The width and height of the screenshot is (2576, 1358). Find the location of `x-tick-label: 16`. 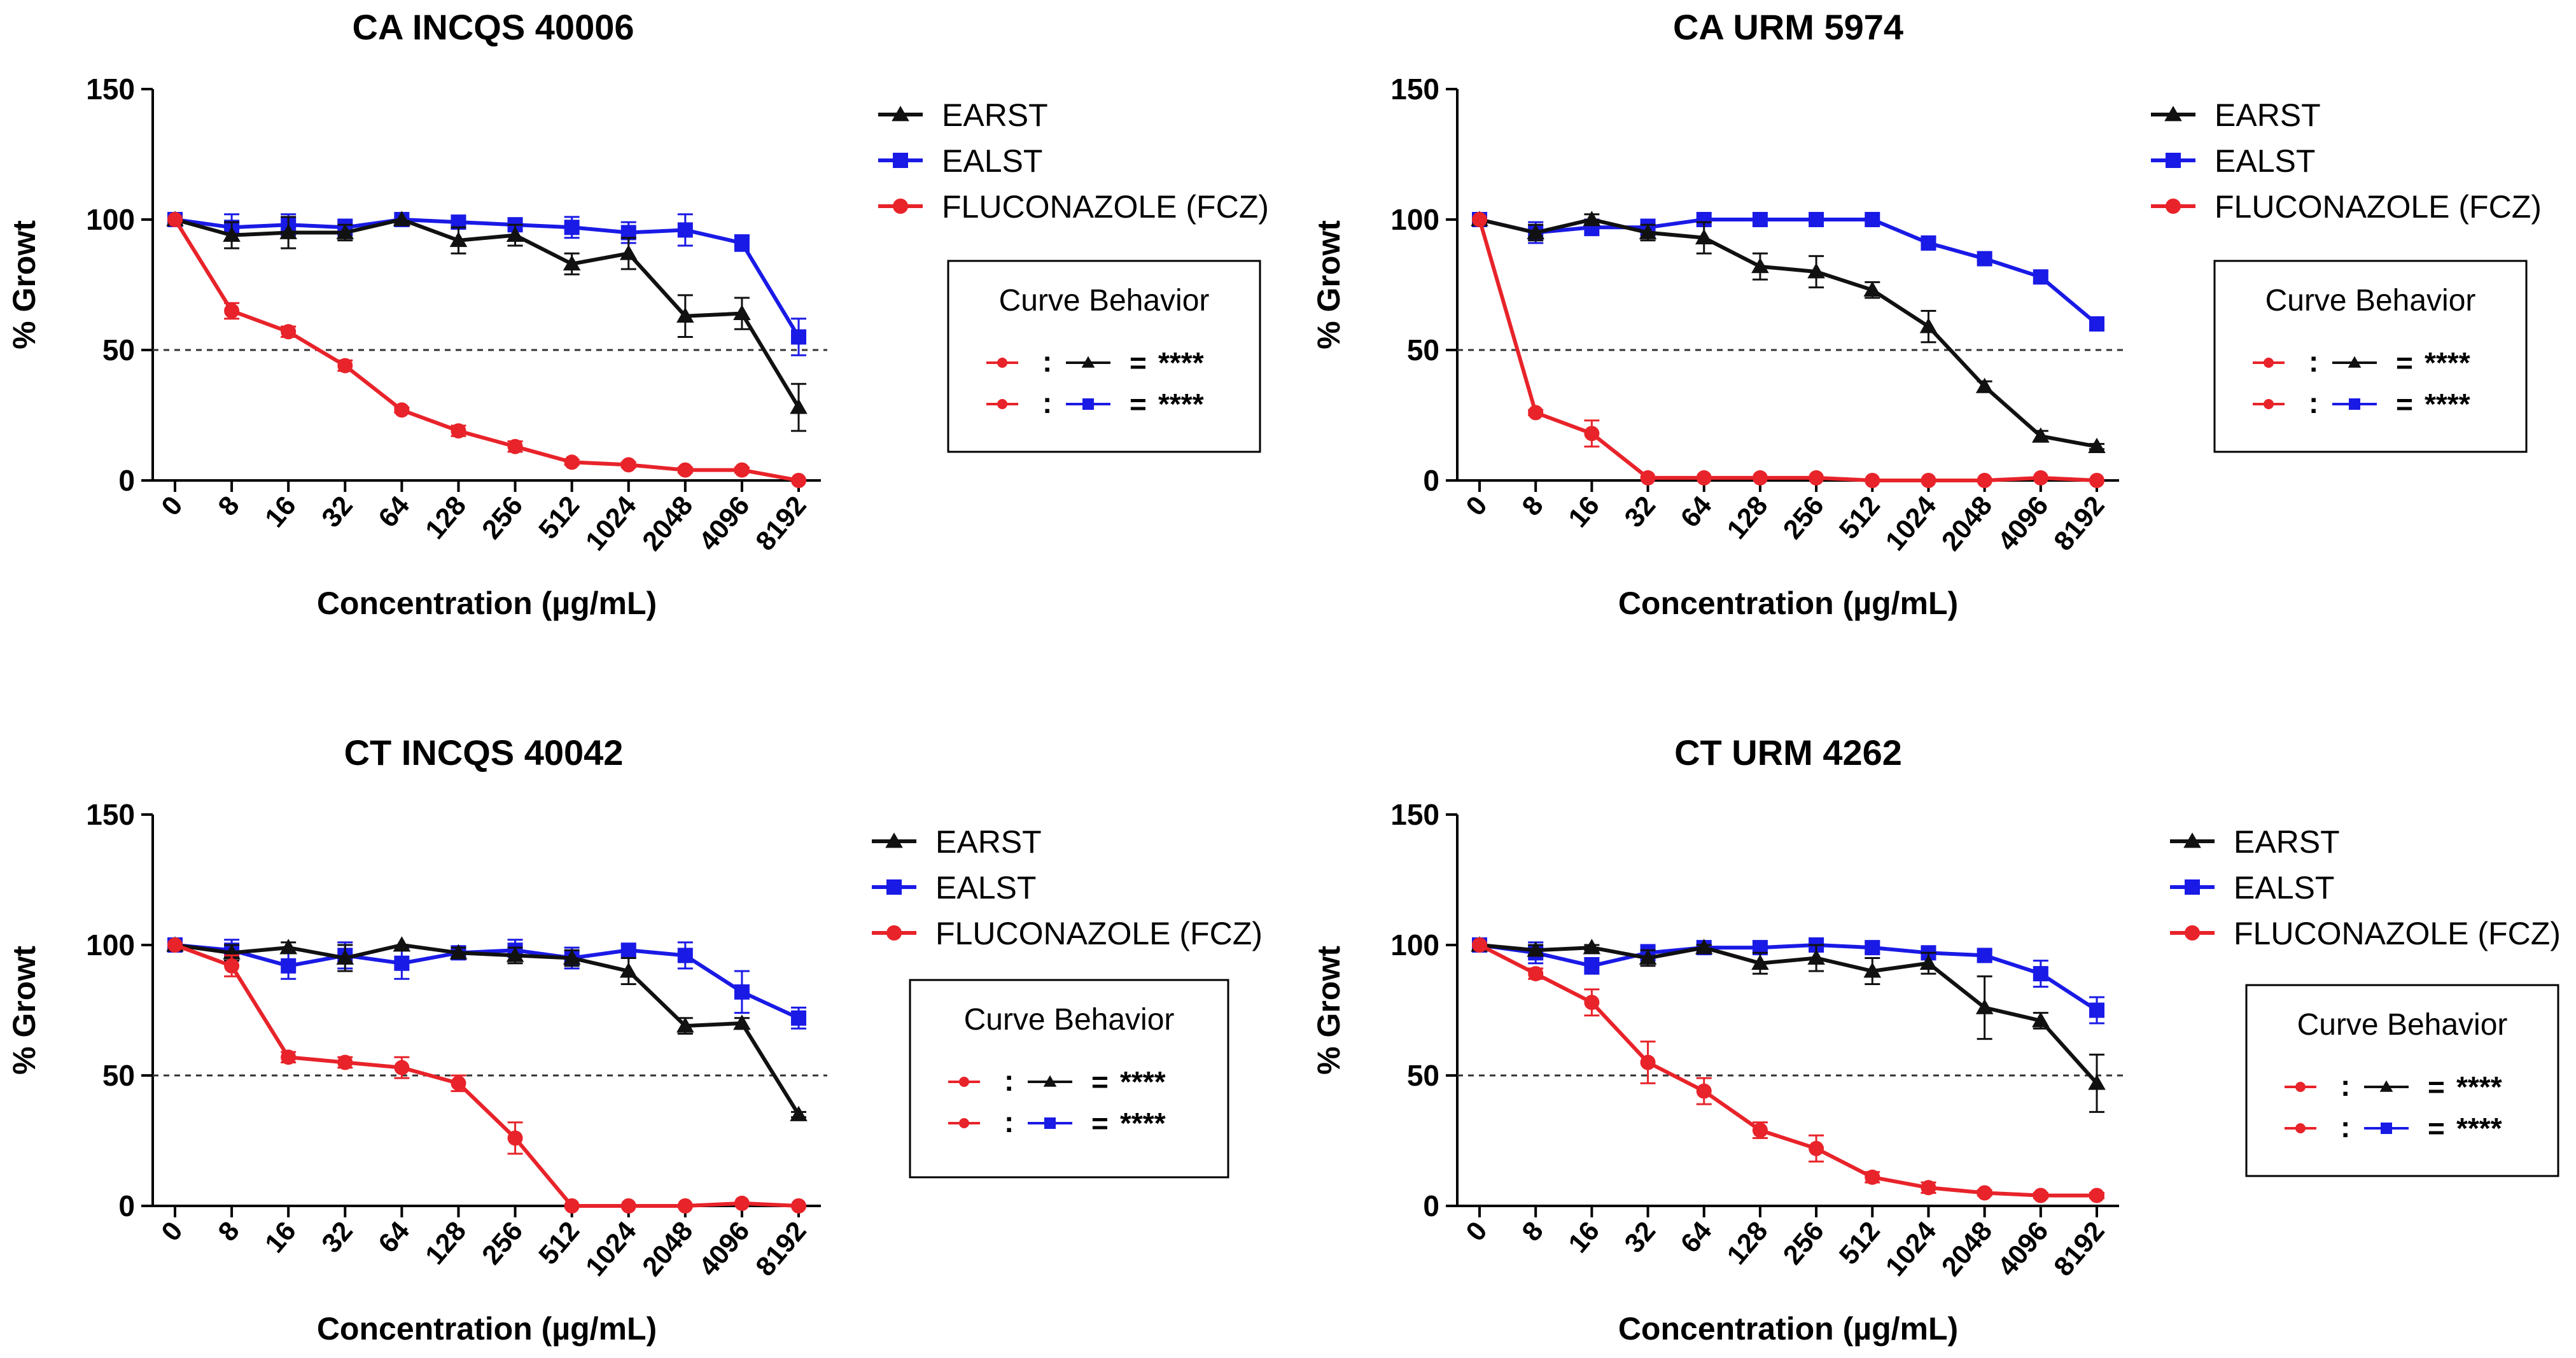

x-tick-label: 16 is located at coordinates (1584, 512).